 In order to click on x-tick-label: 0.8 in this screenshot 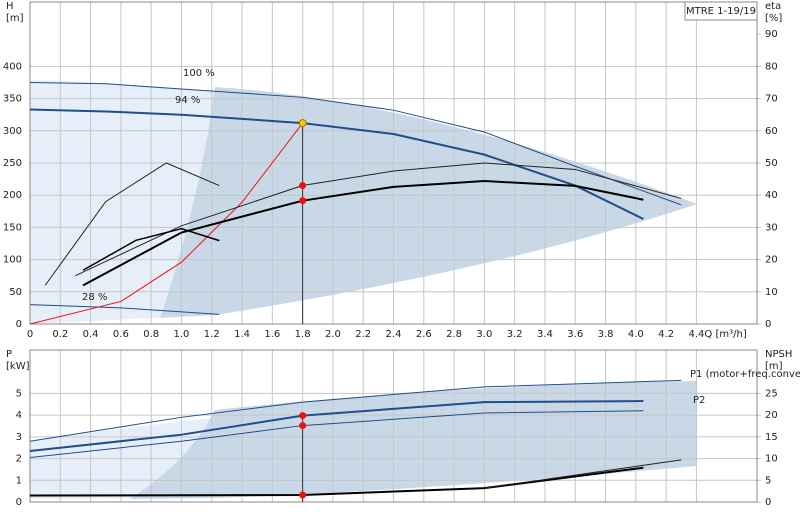, I will do `click(151, 334)`.